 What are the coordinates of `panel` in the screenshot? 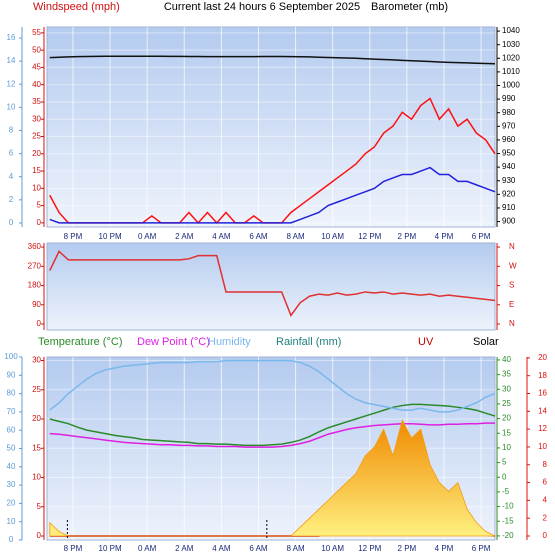 It's located at (271, 286).